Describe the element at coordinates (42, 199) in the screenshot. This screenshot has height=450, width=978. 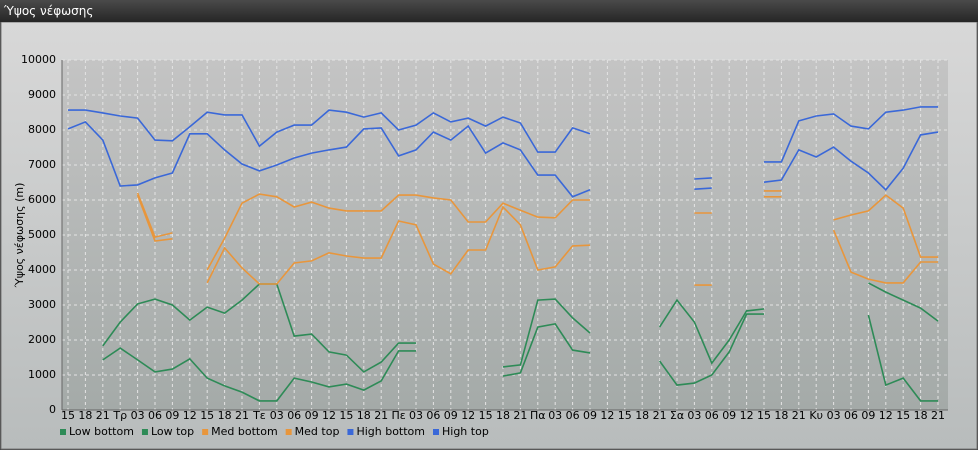
I see `y-tick-label: 6000` at that location.